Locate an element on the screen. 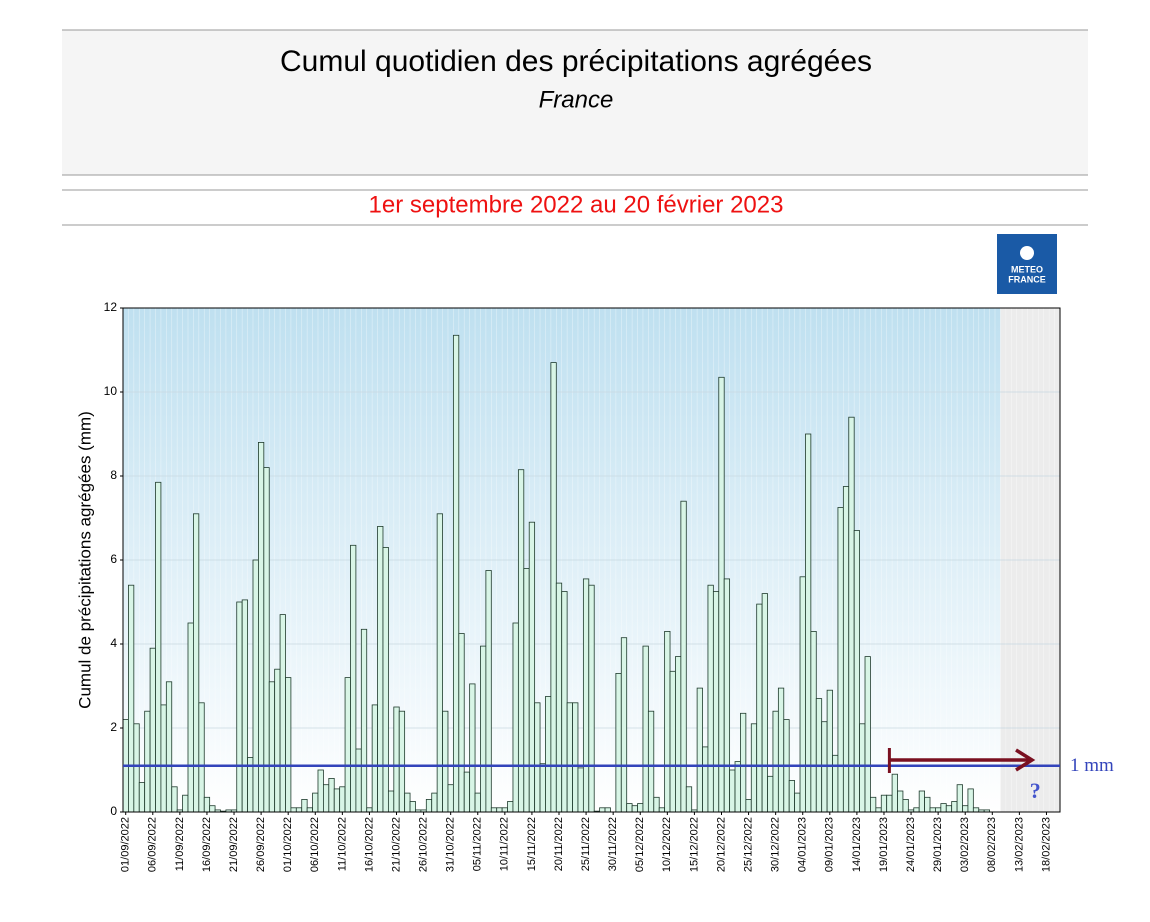 The height and width of the screenshot is (922, 1150). y-tick-label: 4 is located at coordinates (113, 643).